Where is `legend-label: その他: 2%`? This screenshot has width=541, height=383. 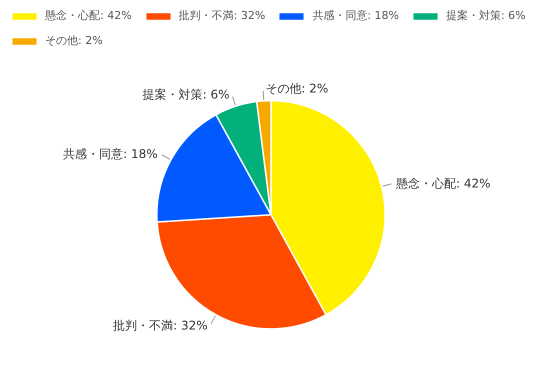 legend-label: その他: 2% is located at coordinates (74, 40).